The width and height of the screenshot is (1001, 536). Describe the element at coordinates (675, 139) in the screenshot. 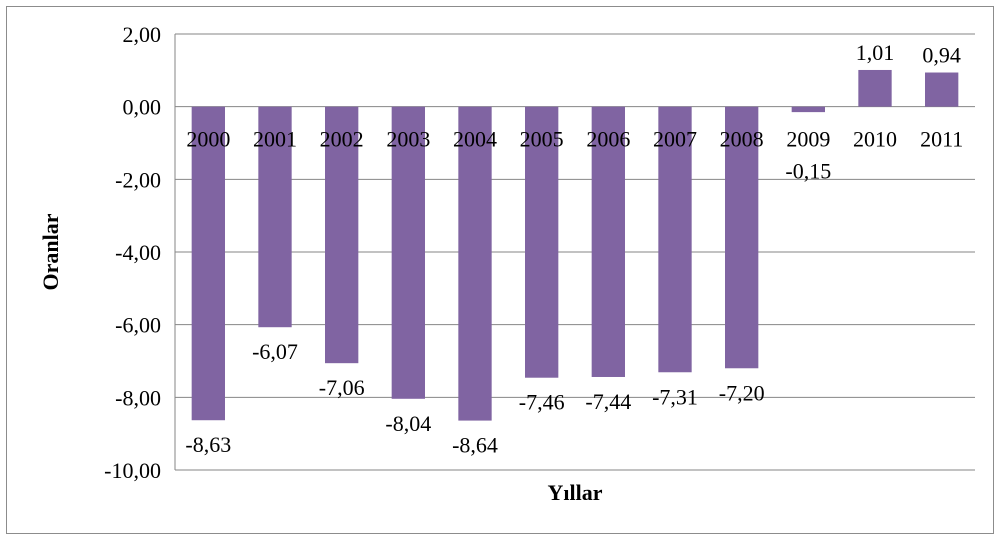

I see `x-tick-label: 2007` at that location.